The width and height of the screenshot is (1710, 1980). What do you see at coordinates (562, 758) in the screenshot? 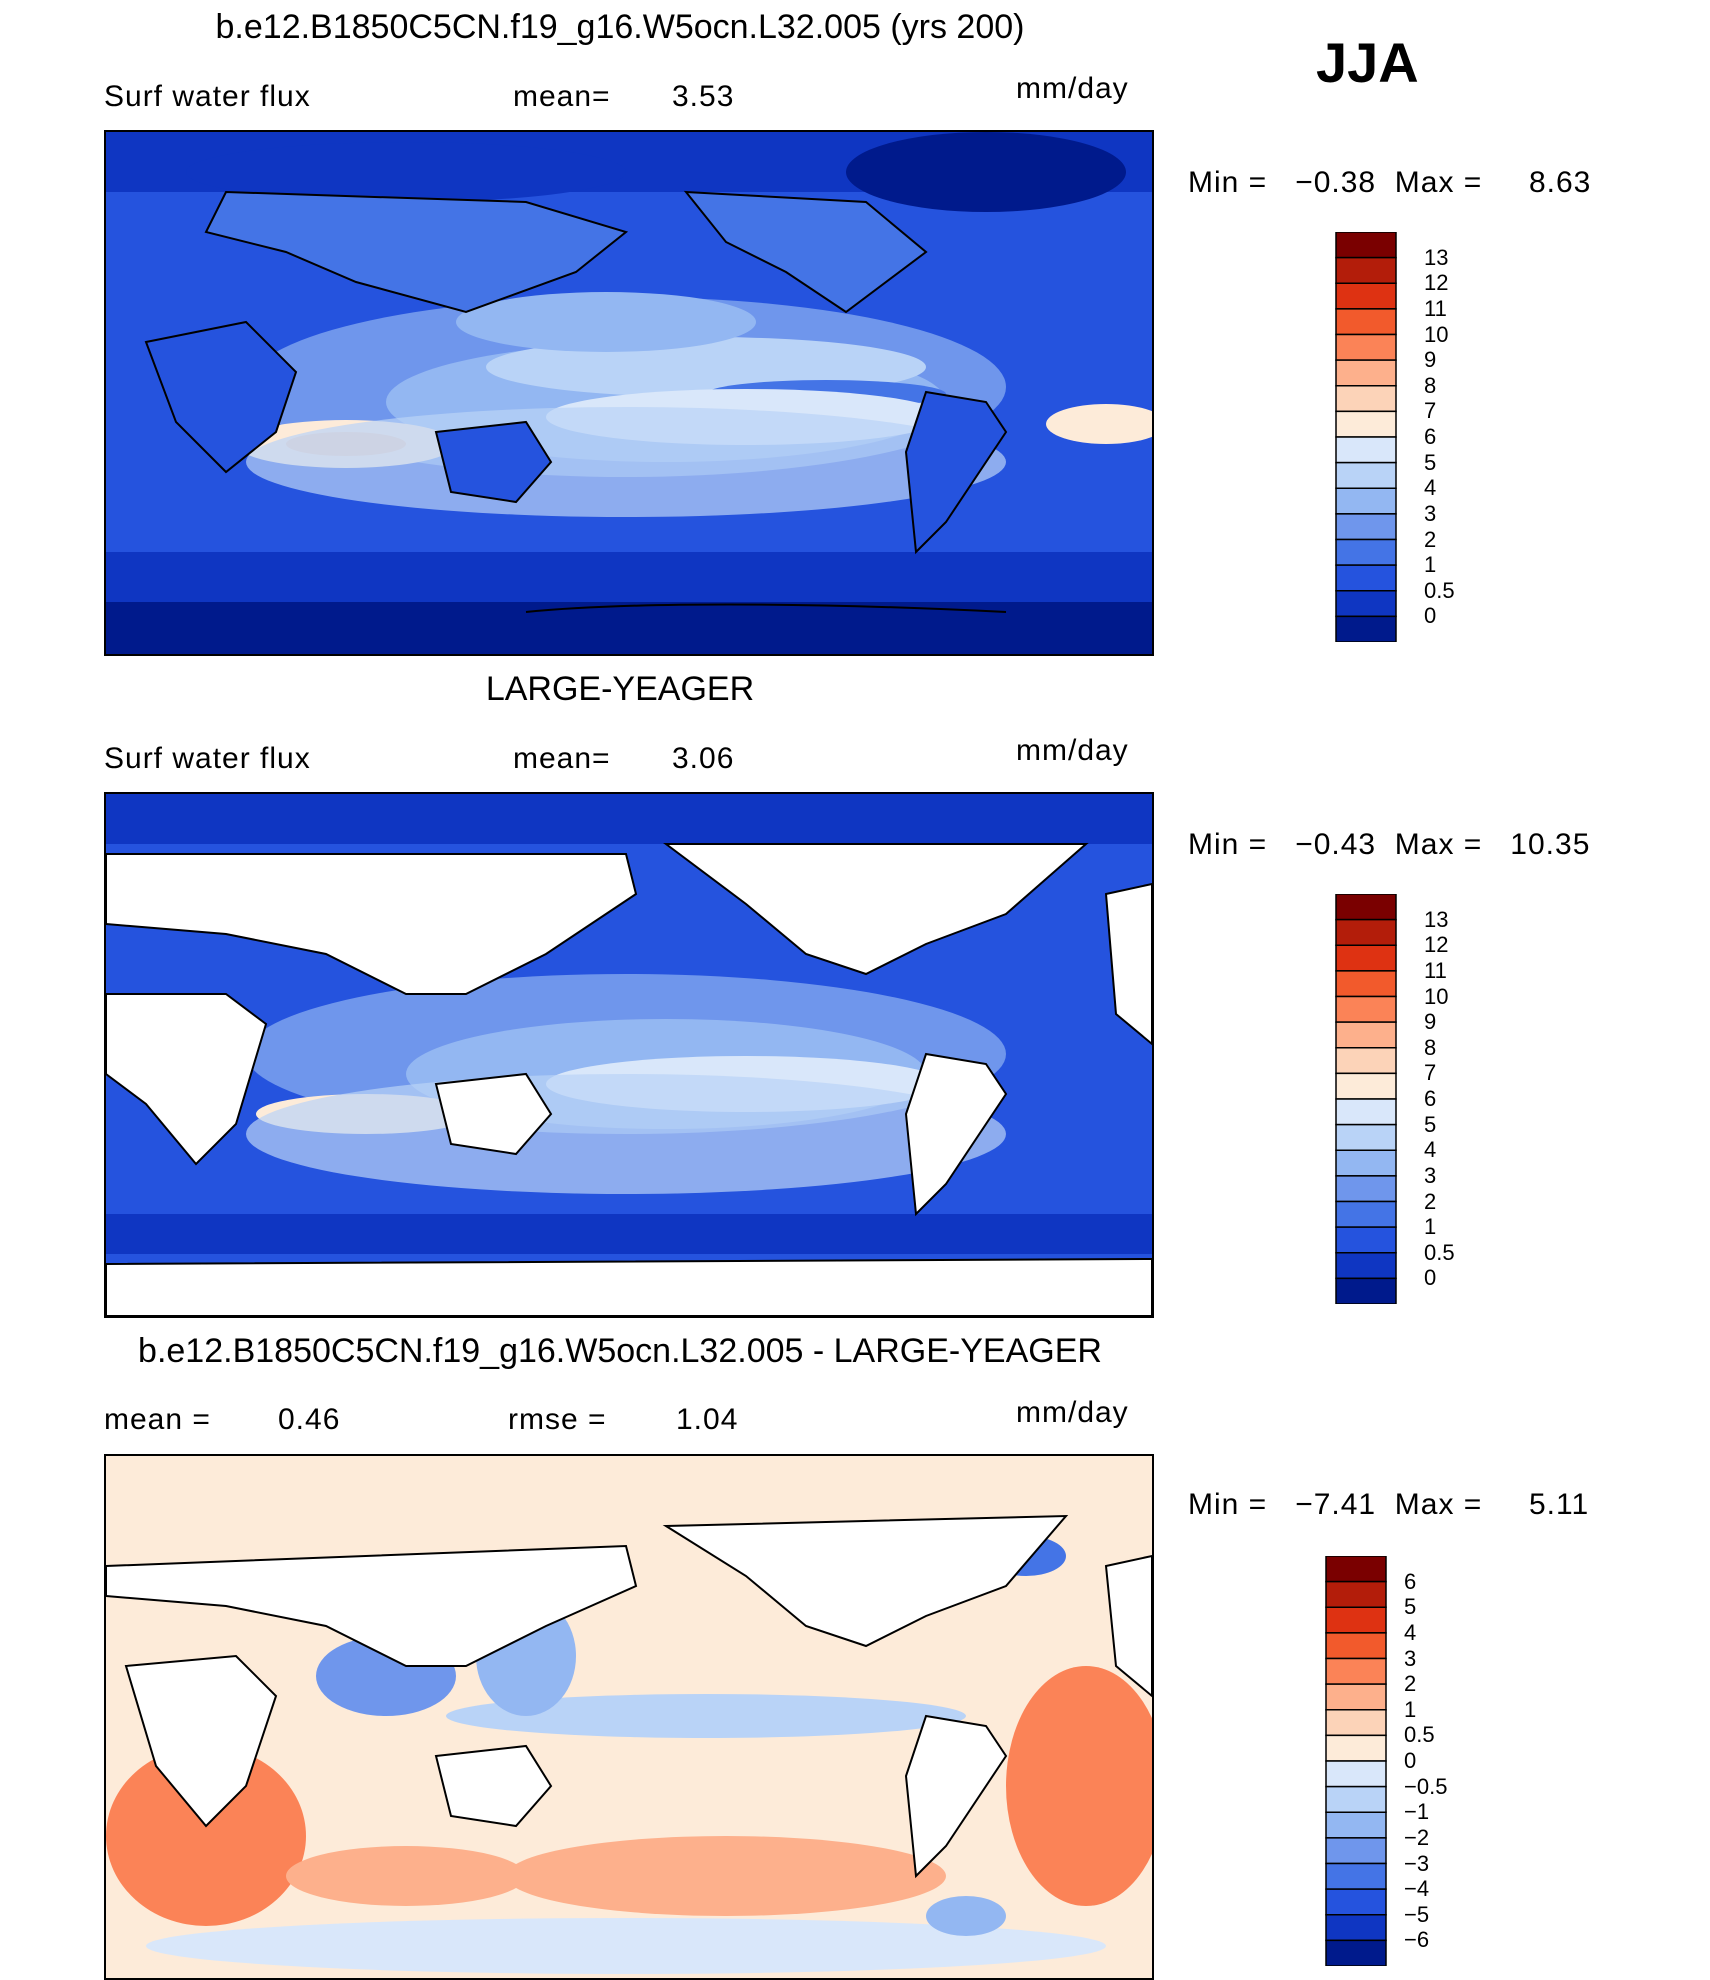
I see `panel2-mean-label: mean=` at bounding box center [562, 758].